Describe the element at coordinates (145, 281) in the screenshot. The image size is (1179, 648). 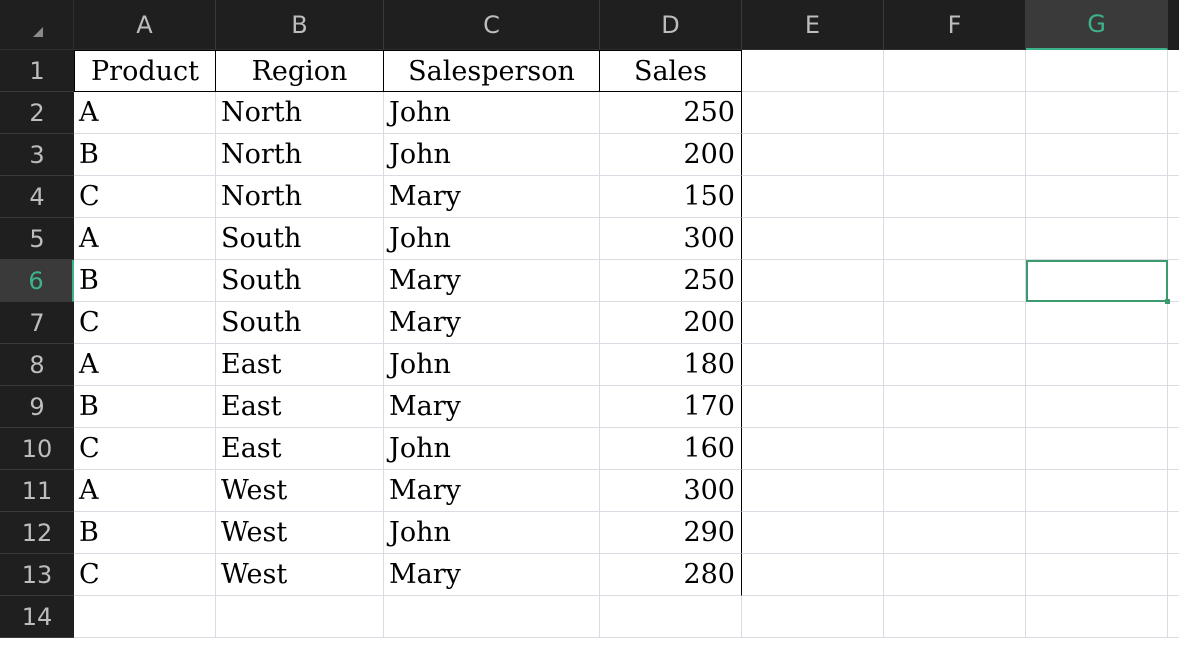
I see `cell-a6: B` at that location.